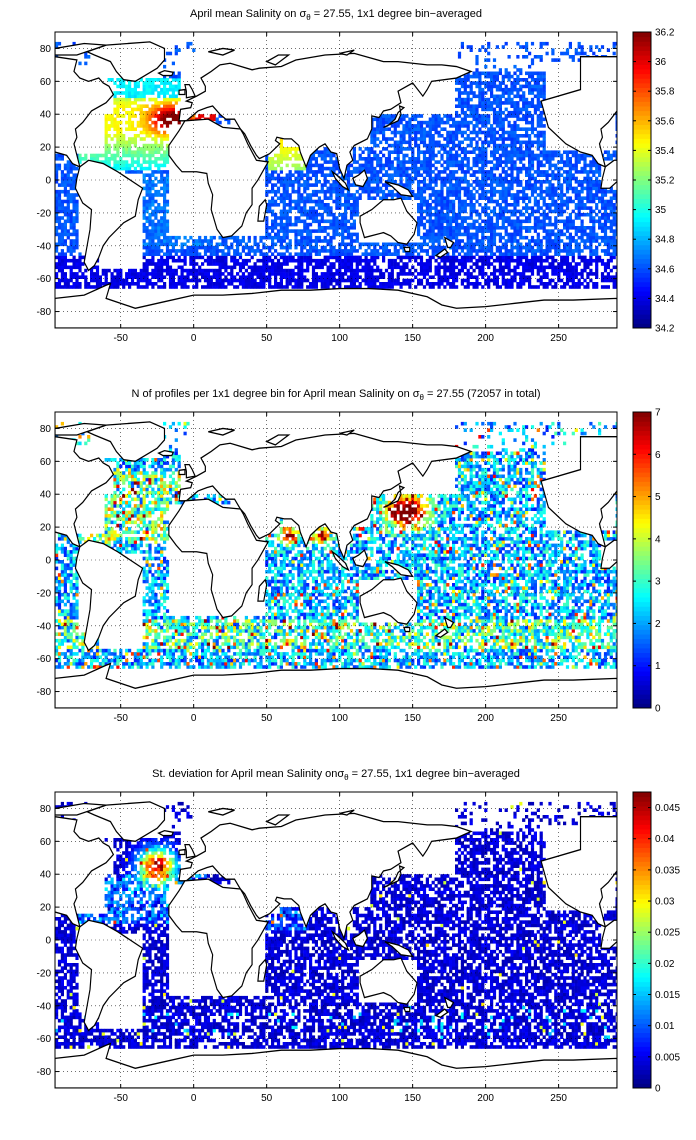 The width and height of the screenshot is (696, 1140). I want to click on colorbar-tick-label: 3, so click(658, 582).